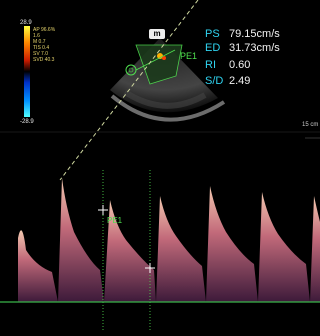 The width and height of the screenshot is (320, 336). I want to click on param-mi: M 0.7, so click(39, 42).